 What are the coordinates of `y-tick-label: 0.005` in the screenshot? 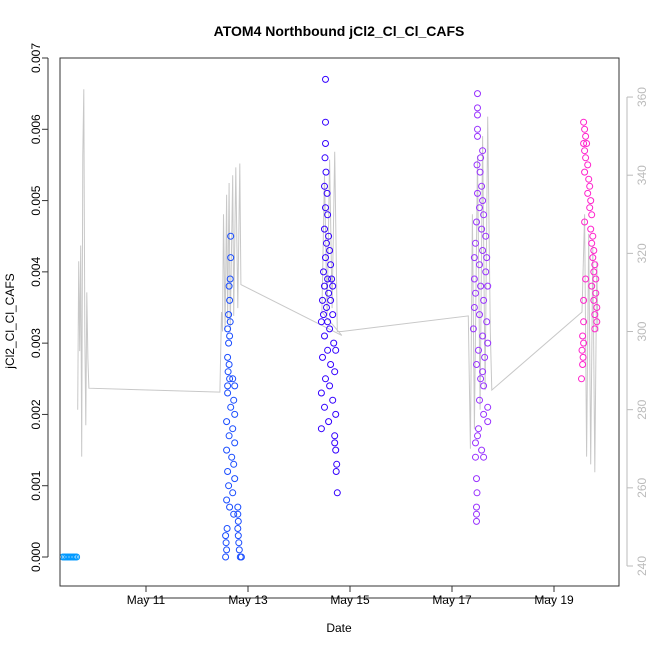 It's located at (36, 200).